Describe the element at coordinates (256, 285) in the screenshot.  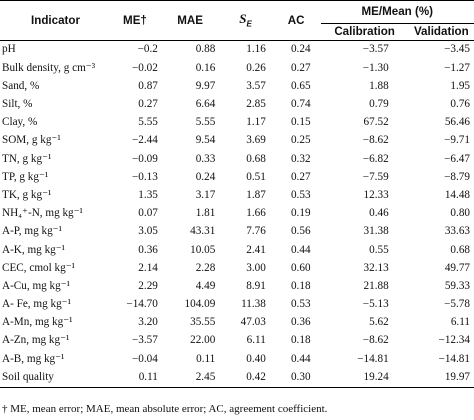
I see `cell-se: 8.91` at that location.